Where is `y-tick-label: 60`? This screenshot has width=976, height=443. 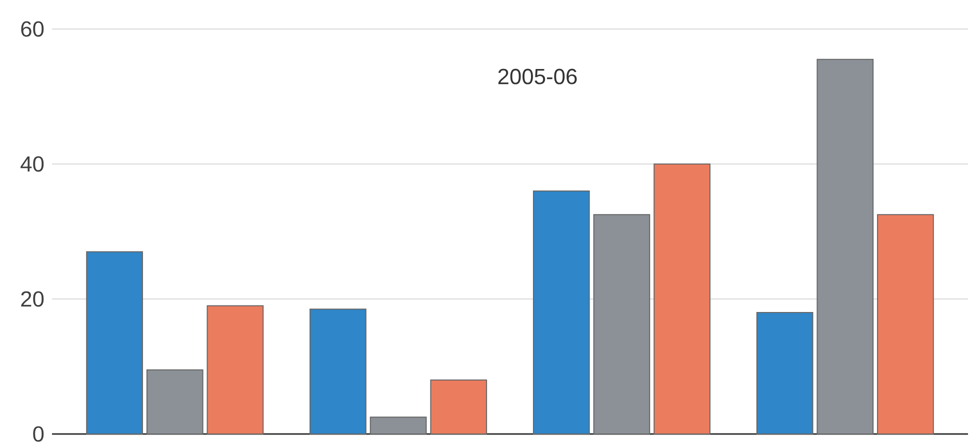
y-tick-label: 60 is located at coordinates (32, 29).